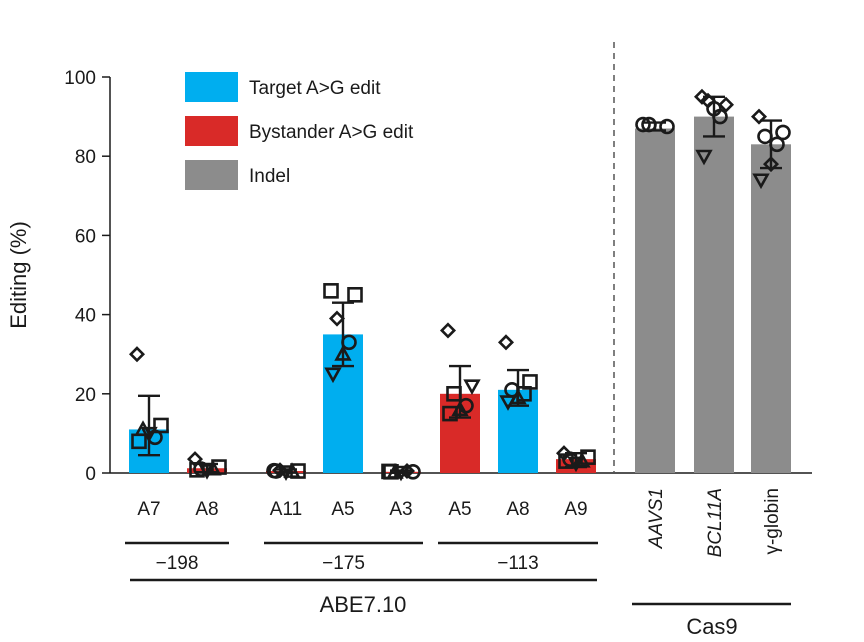 The image size is (864, 642). What do you see at coordinates (517, 563) in the screenshot?
I see `position-group-label: −113` at bounding box center [517, 563].